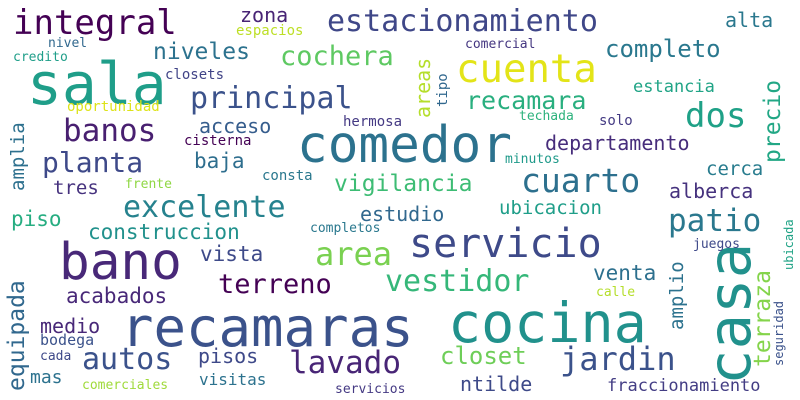 The image size is (800, 400). What do you see at coordinates (404, 145) in the screenshot?
I see `word-comedor: comedor` at bounding box center [404, 145].